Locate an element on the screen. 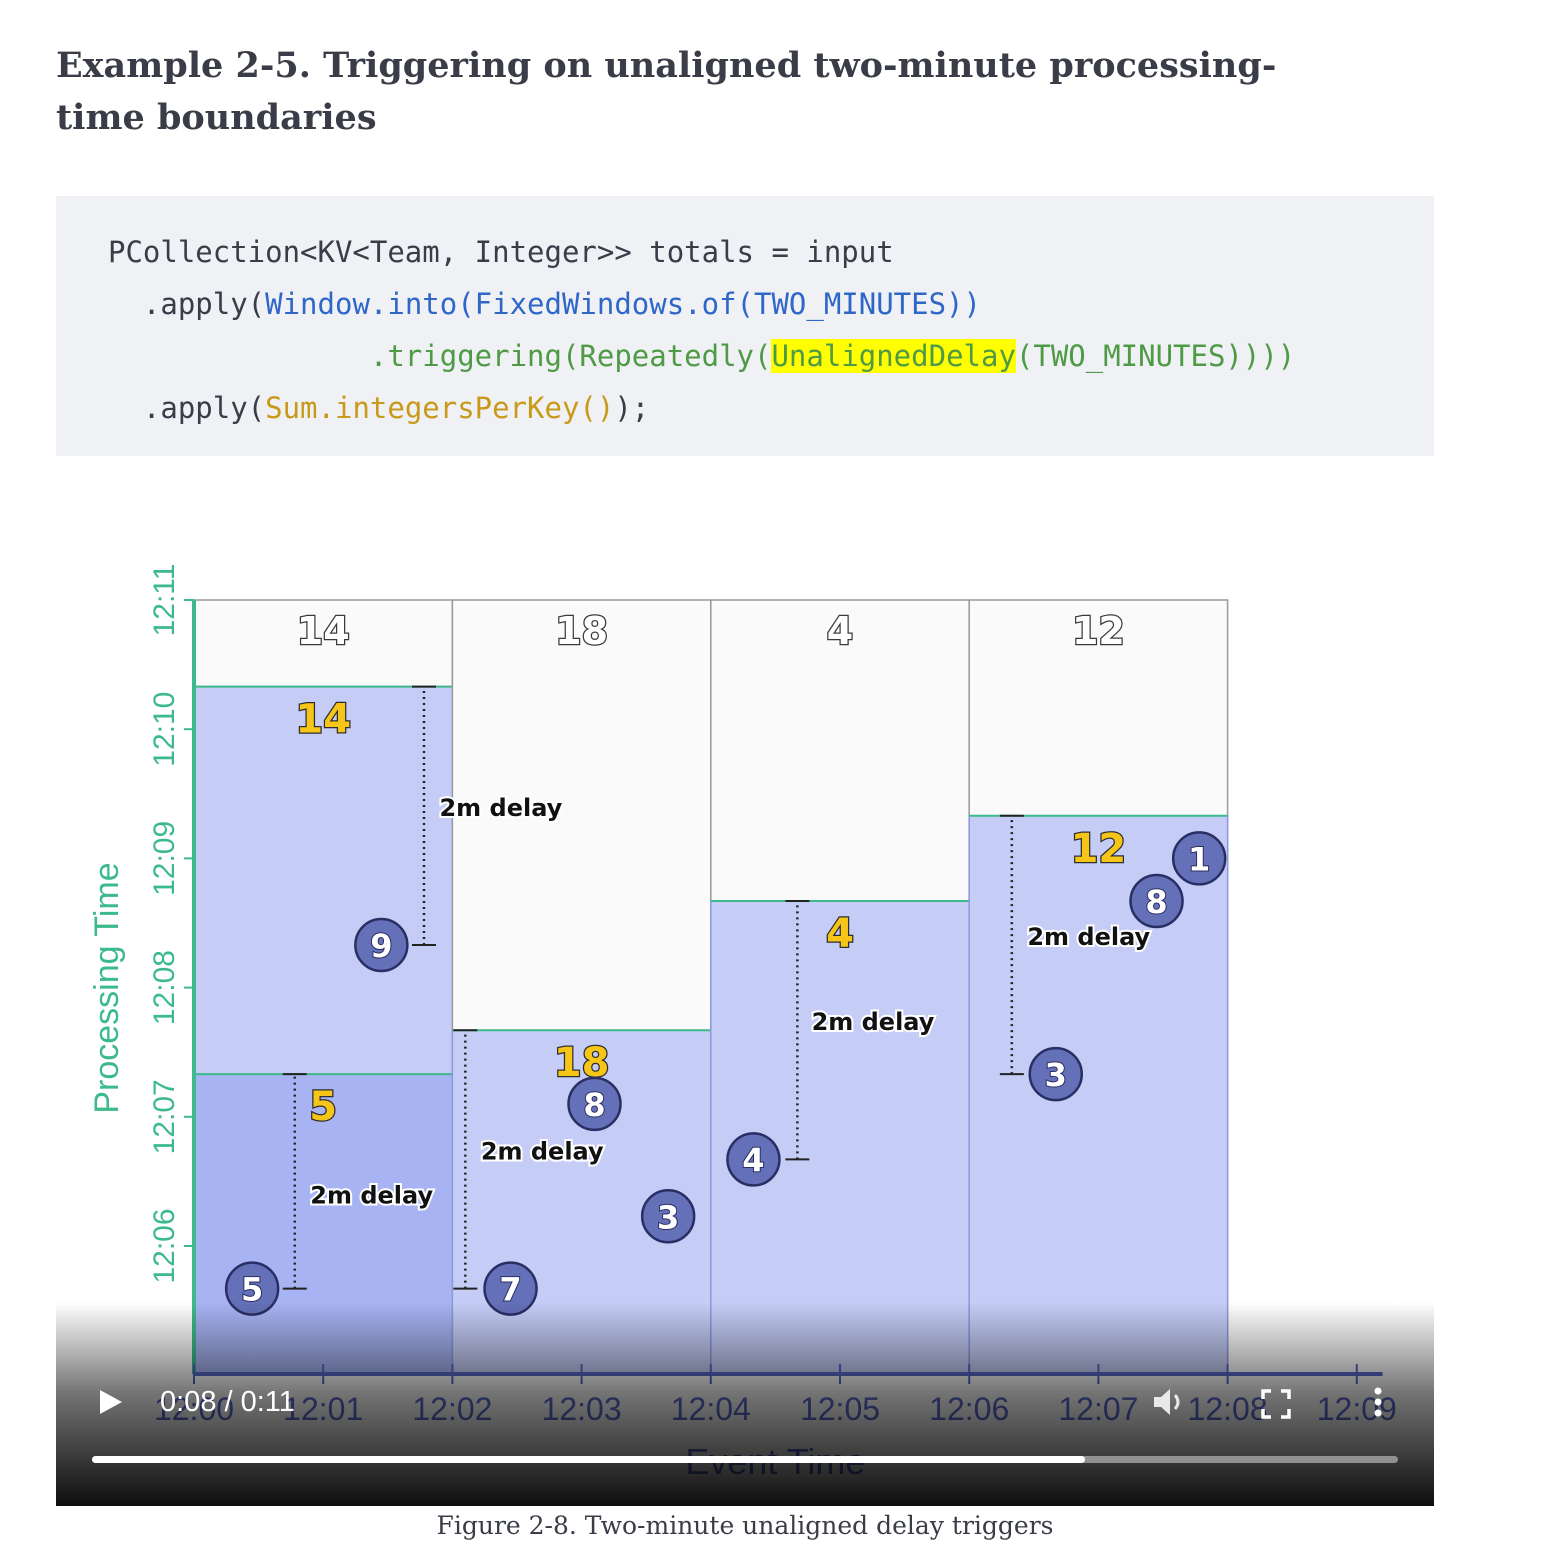  window-total-label: 4 is located at coordinates (840, 631).